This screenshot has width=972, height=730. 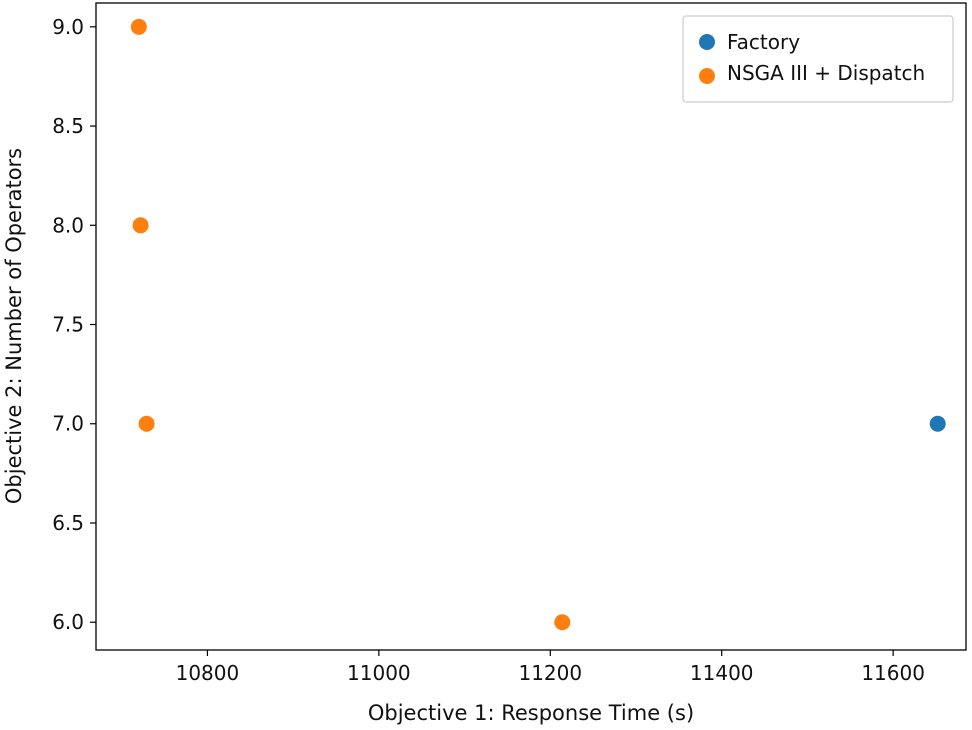 I want to click on legend-marker-nsga, so click(x=707, y=76).